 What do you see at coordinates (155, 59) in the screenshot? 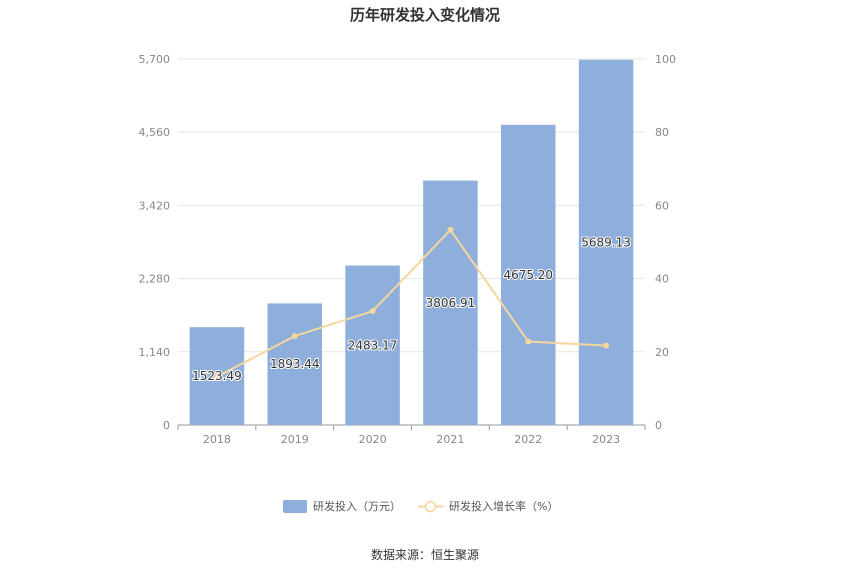
I see `left-tick-label: 5,700` at bounding box center [155, 59].